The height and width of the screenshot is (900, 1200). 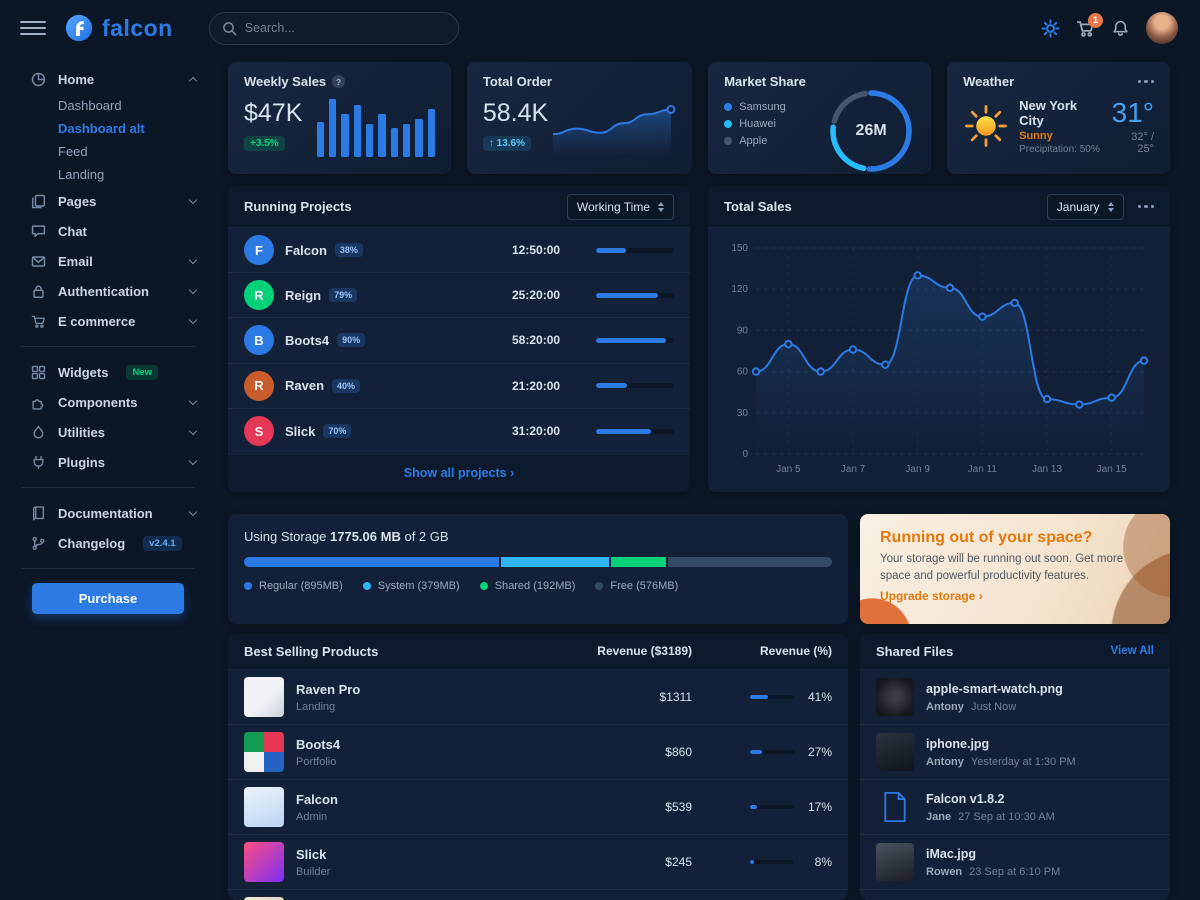 What do you see at coordinates (300, 431) in the screenshot?
I see `project-name-link: Slick` at bounding box center [300, 431].